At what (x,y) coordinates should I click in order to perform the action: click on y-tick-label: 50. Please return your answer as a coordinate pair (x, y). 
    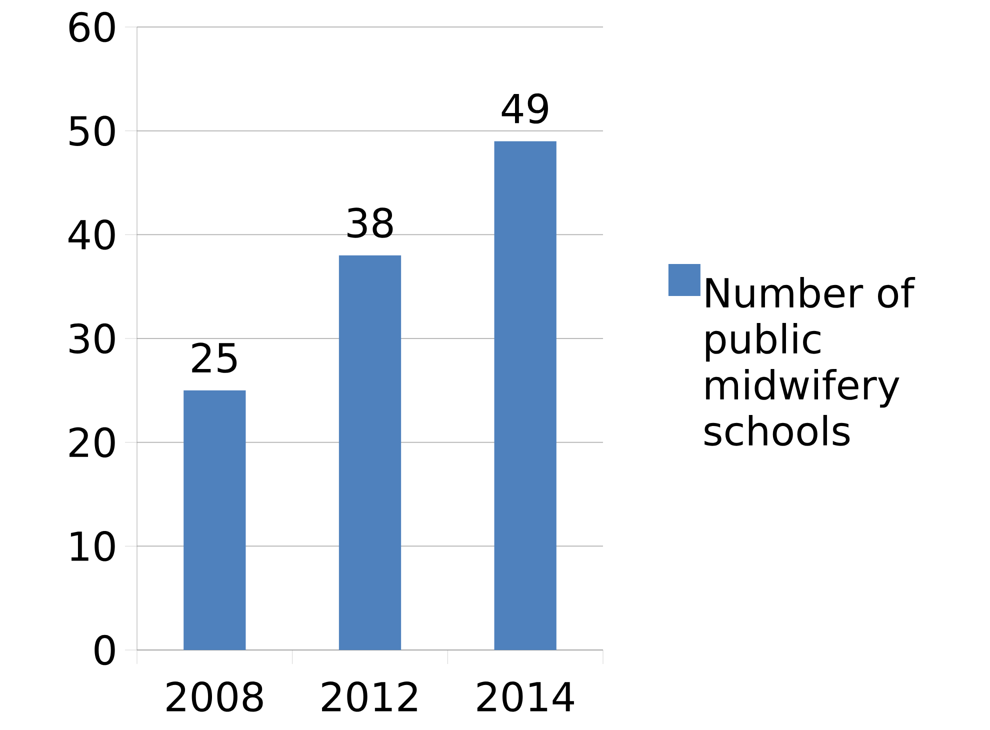
    Looking at the image, I should click on (92, 131).